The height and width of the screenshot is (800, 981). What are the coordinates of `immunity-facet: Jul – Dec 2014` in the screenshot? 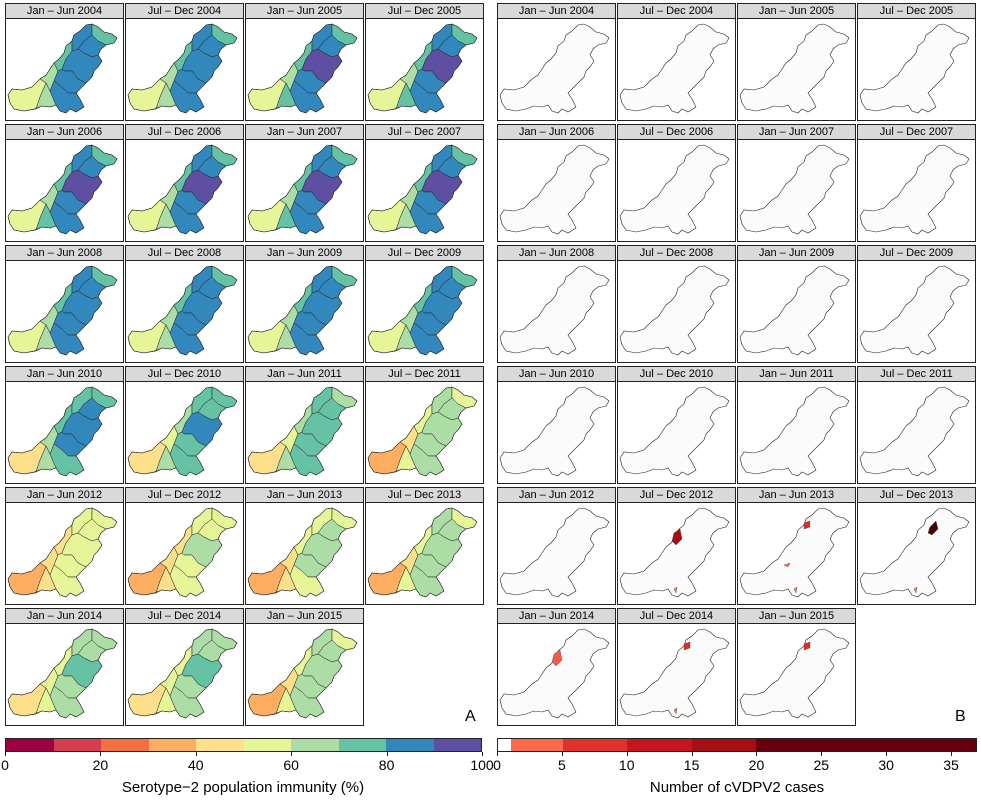 It's located at (184, 667).